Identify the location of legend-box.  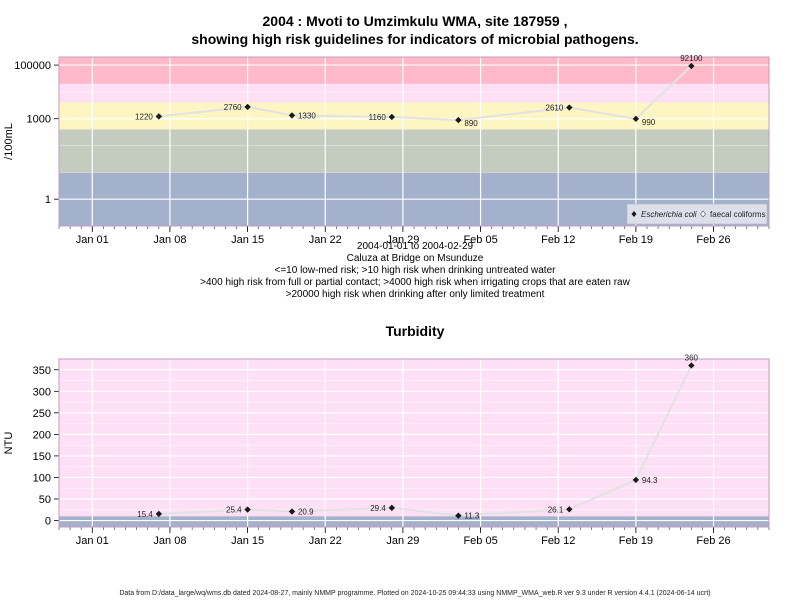
(697, 214).